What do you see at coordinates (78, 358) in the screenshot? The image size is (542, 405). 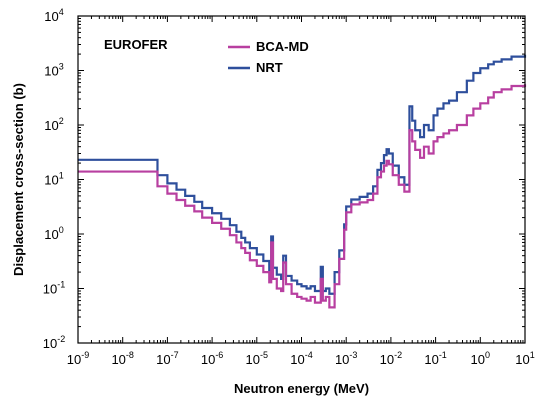 I see `x-tick-label: 10⁻⁹` at bounding box center [78, 358].